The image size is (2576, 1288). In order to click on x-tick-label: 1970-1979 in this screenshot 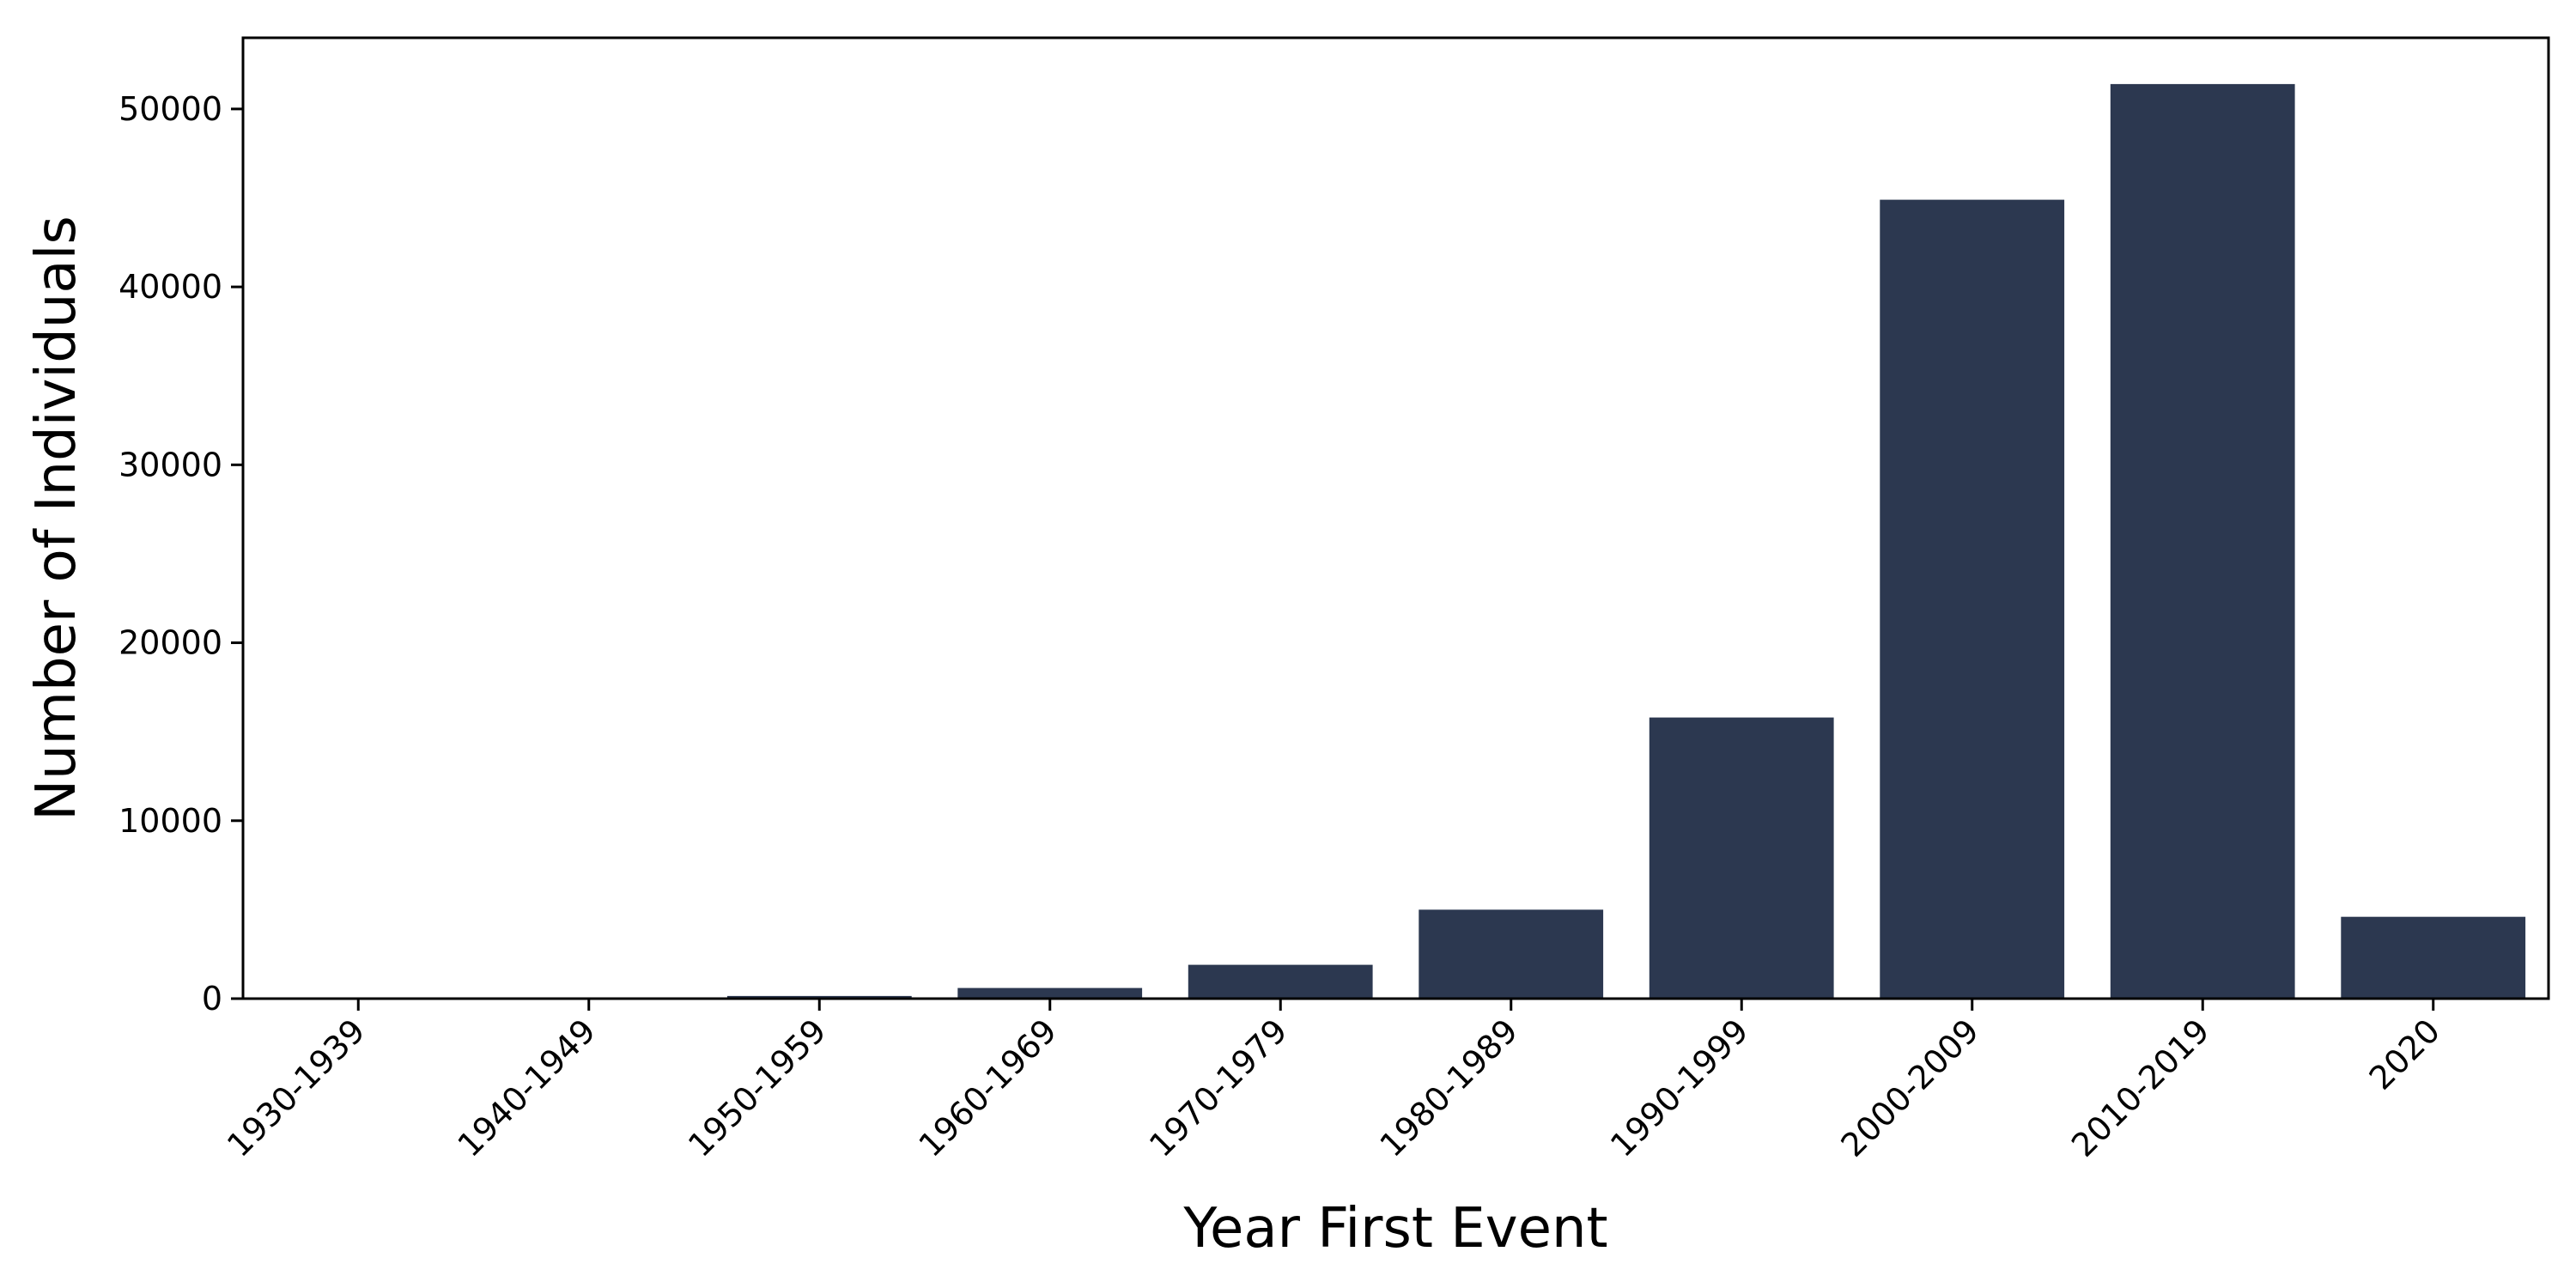, I will do `click(1218, 1088)`.